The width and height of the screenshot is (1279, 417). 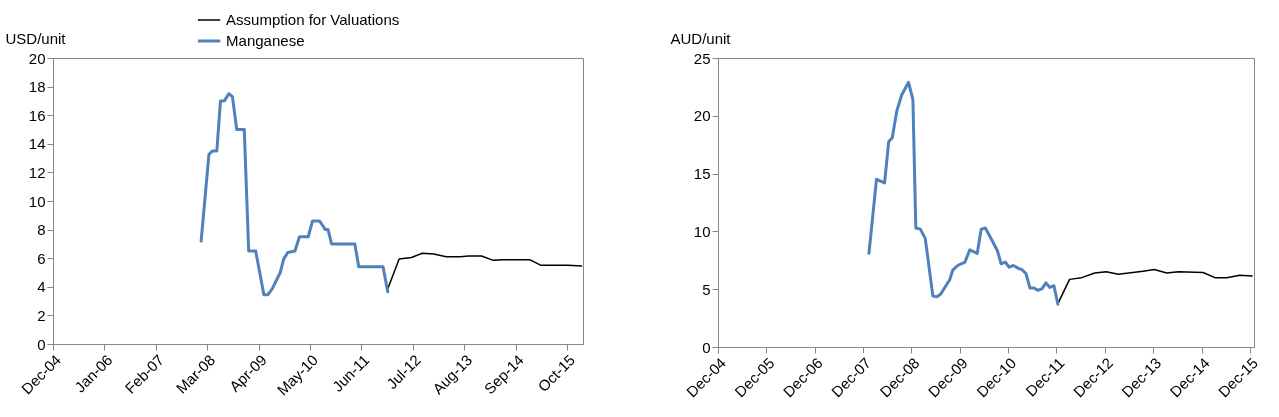 I want to click on y-tick-label: 8, so click(x=41, y=230).